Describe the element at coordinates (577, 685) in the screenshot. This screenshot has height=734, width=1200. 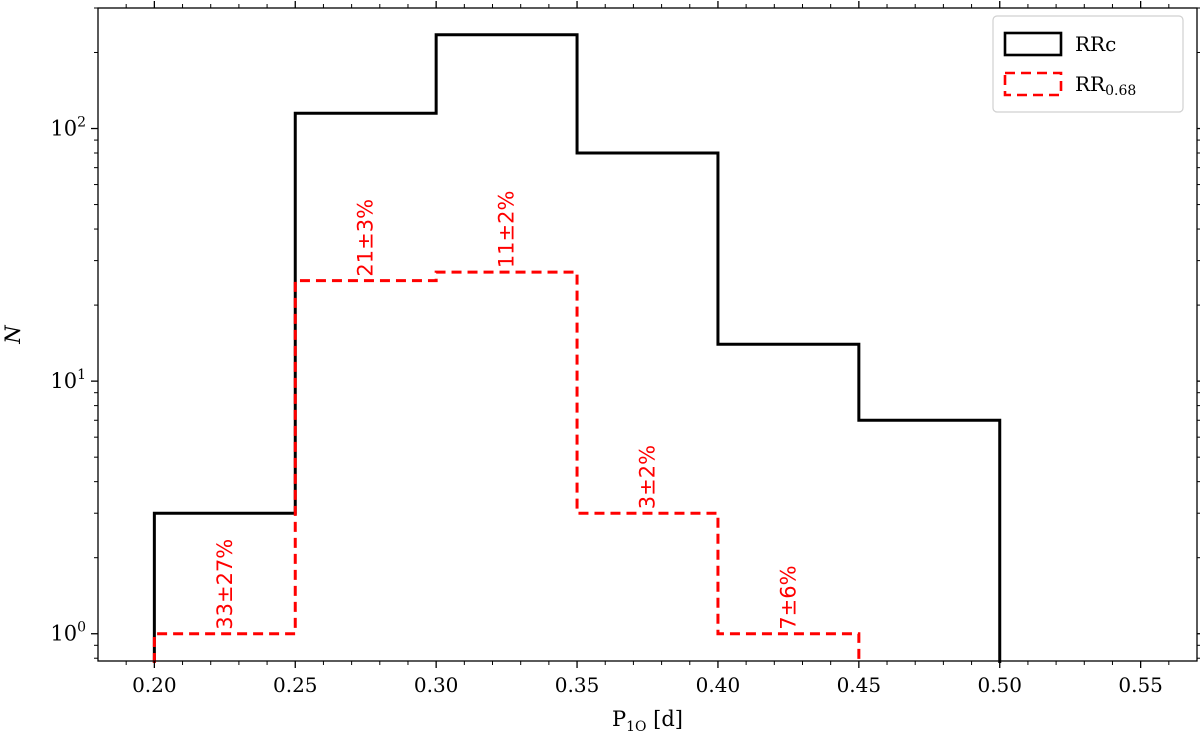
I see `x-tick-label-3: 0.35` at that location.